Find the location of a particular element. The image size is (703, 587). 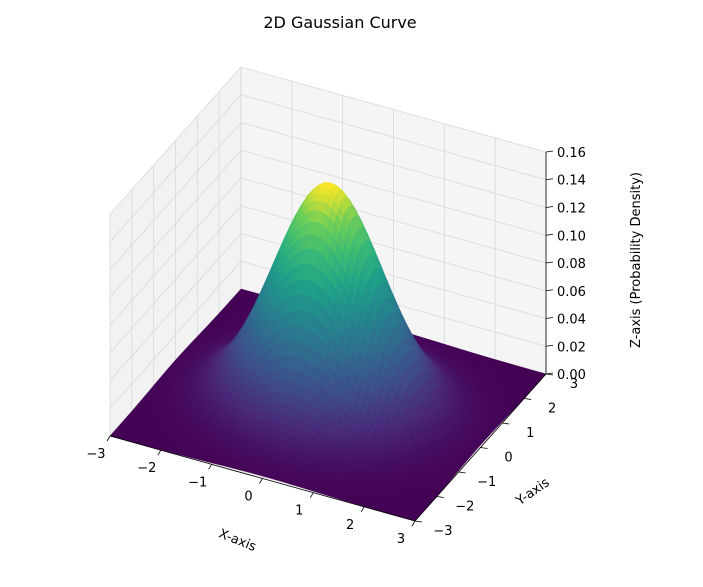

y-tick-label: −1 is located at coordinates (486, 482).